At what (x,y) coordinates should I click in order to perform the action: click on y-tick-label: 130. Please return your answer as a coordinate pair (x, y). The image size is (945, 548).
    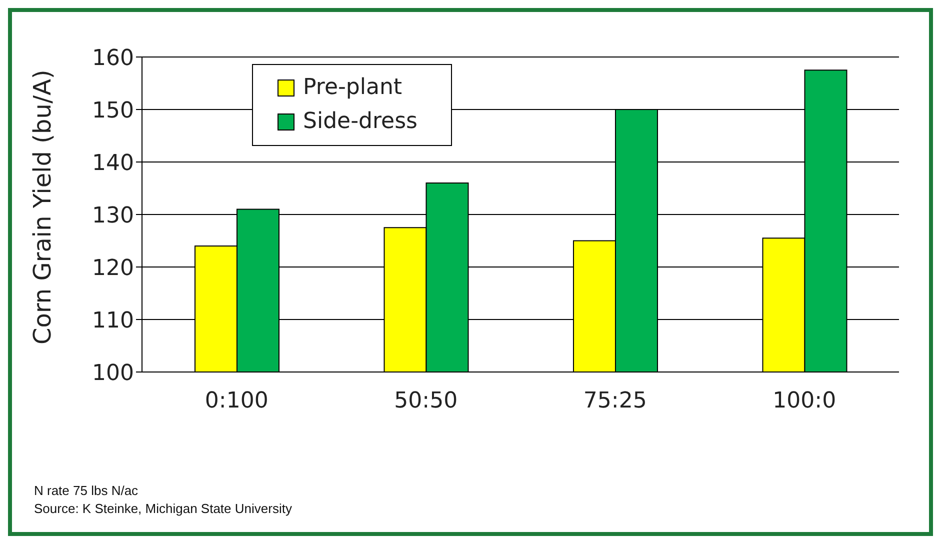
    Looking at the image, I should click on (113, 215).